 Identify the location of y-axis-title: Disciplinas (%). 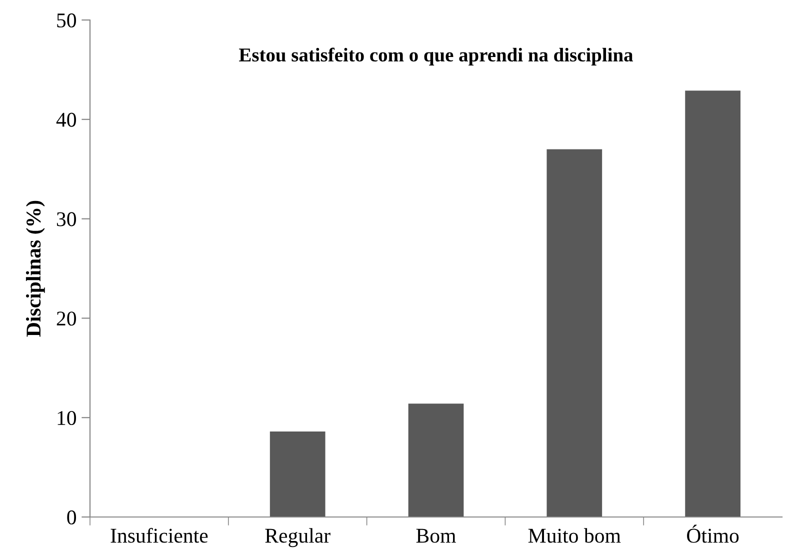
(35, 268).